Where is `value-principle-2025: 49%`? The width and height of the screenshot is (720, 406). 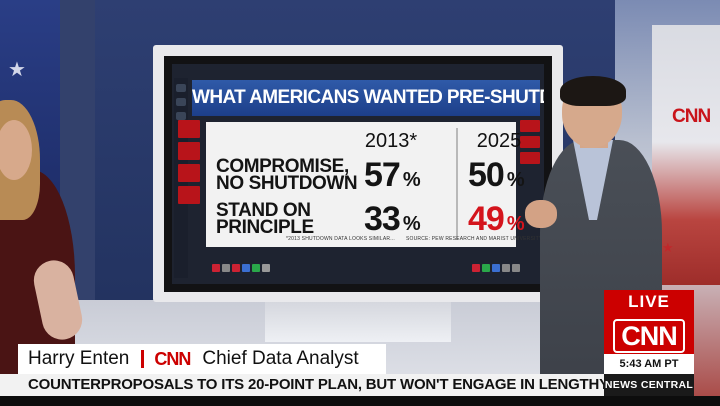 value-principle-2025: 49% is located at coordinates (496, 219).